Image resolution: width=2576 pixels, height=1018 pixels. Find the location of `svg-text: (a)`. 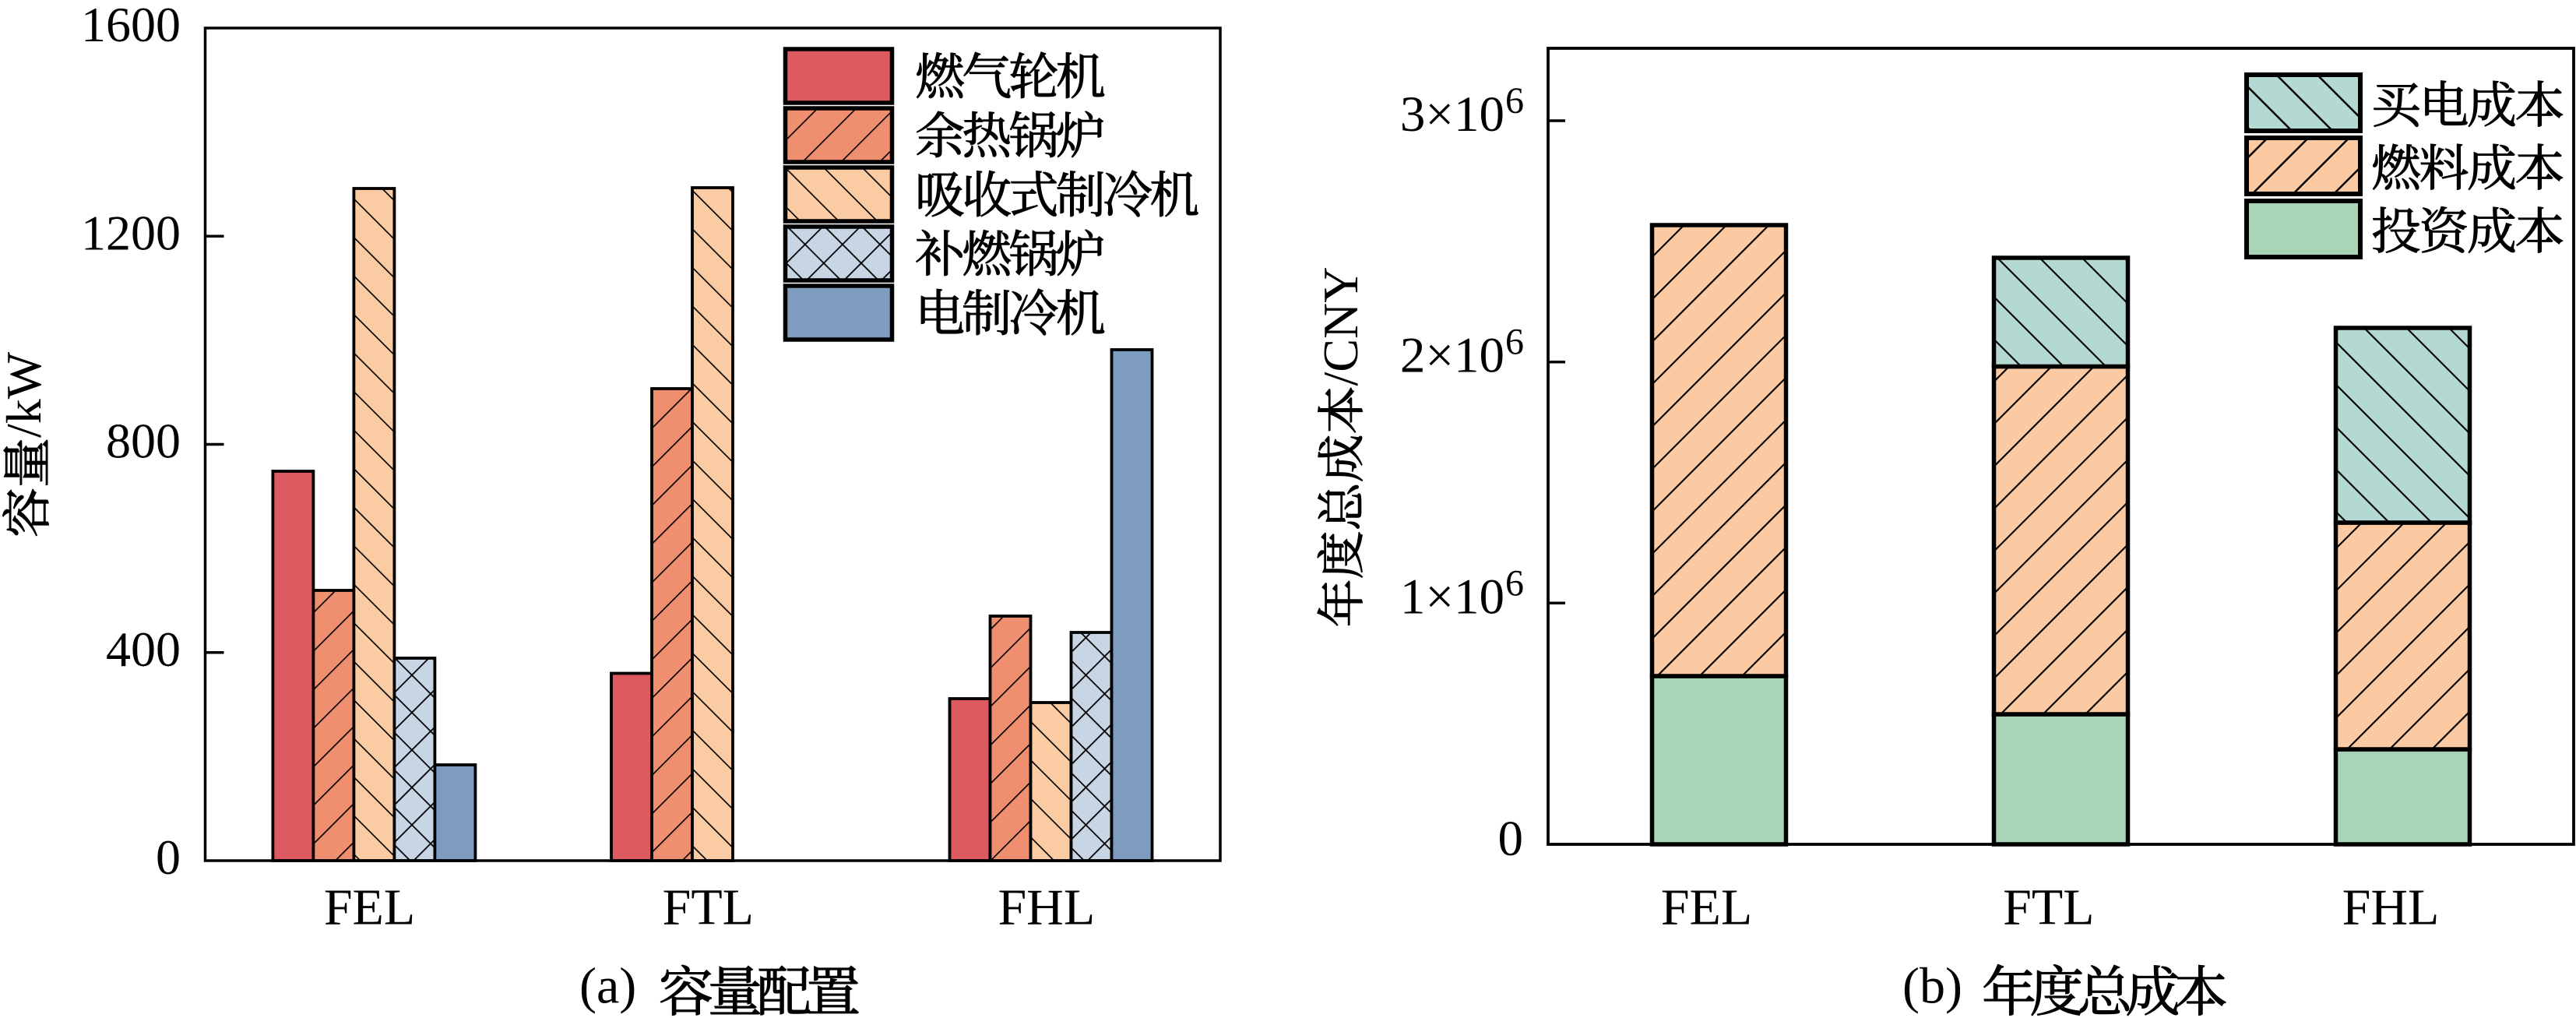

svg-text: (a) is located at coordinates (607, 987).